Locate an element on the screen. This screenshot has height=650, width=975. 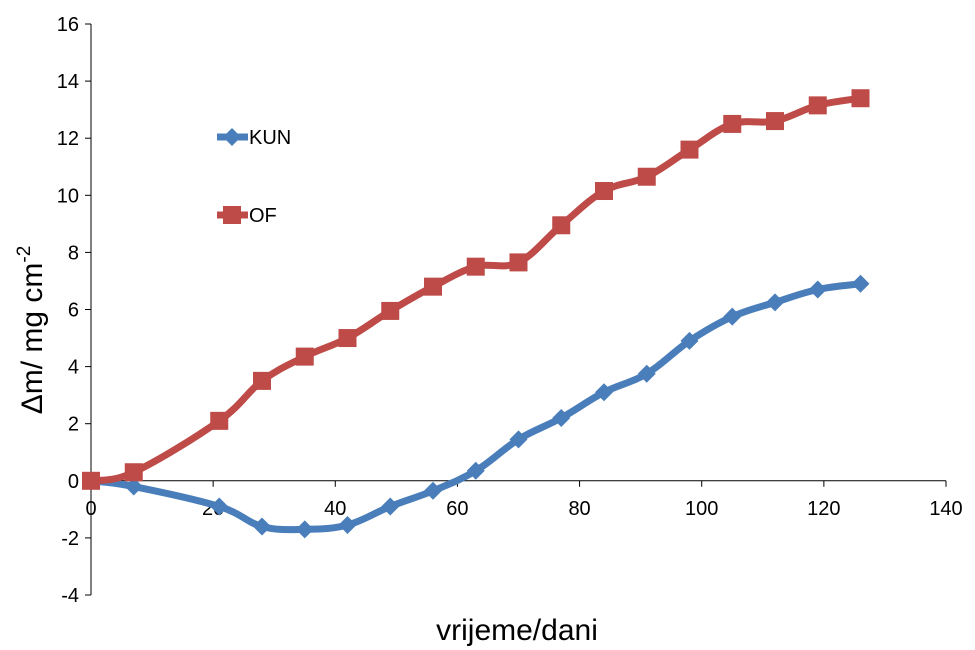
legend-label-of: OF is located at coordinates (263, 216).